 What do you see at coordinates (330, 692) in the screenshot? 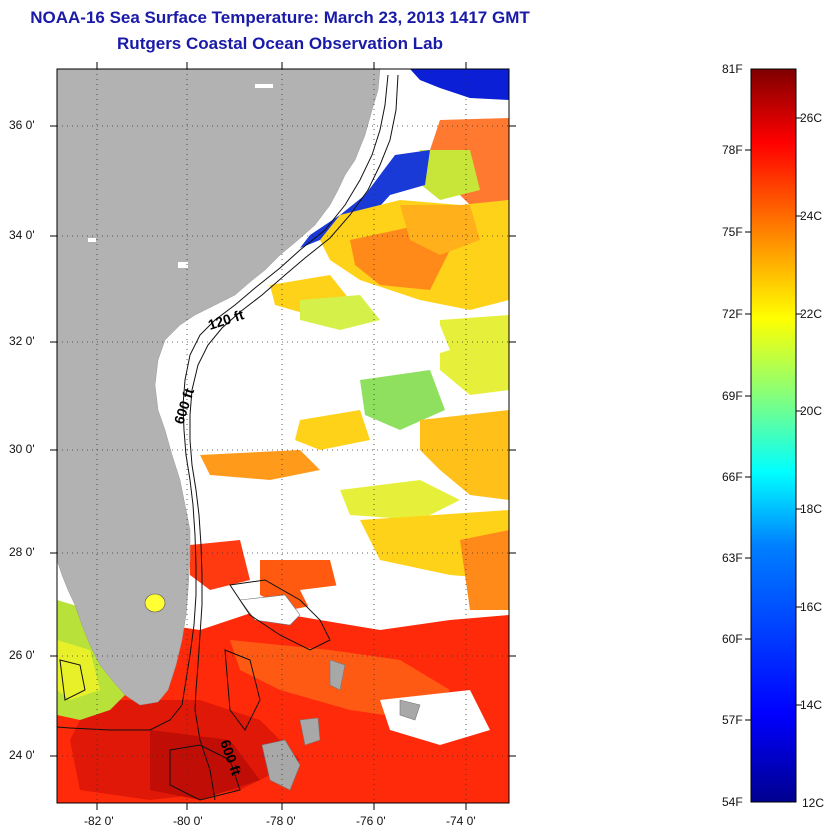
I see `bahamas-islands` at bounding box center [330, 692].